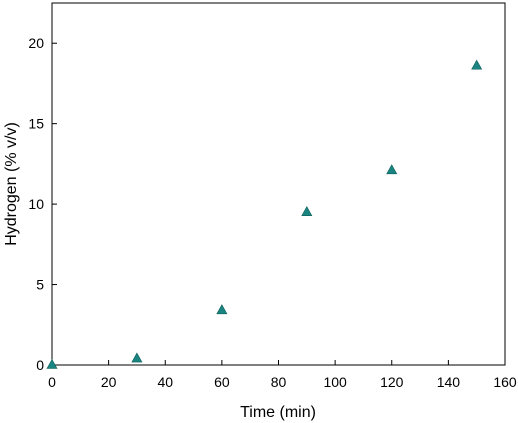 The height and width of the screenshot is (423, 518). Describe the element at coordinates (392, 382) in the screenshot. I see `x-tick-label: 120` at that location.